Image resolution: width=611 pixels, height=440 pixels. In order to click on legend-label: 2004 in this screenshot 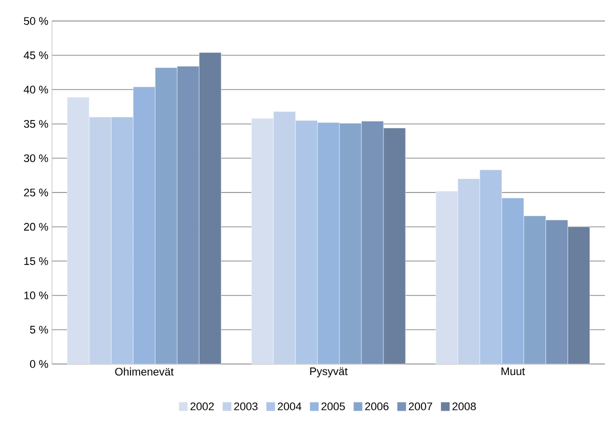, I will do `click(290, 406)`.